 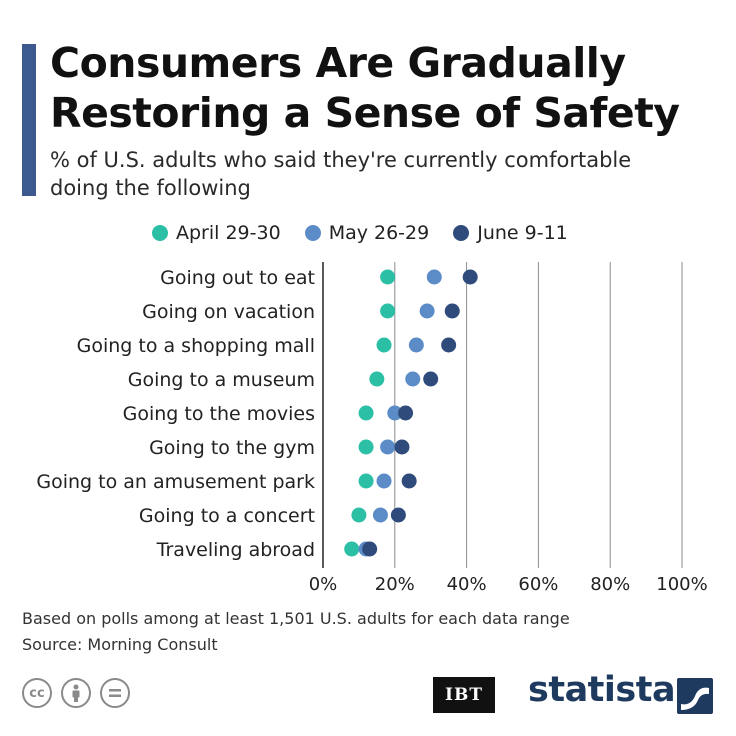 What do you see at coordinates (219, 414) in the screenshot?
I see `category-label: Going to the movies` at bounding box center [219, 414].